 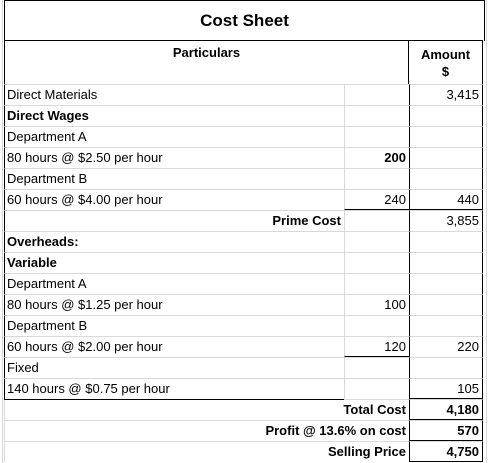 I want to click on row-fixed: Fixed, so click(x=243, y=367).